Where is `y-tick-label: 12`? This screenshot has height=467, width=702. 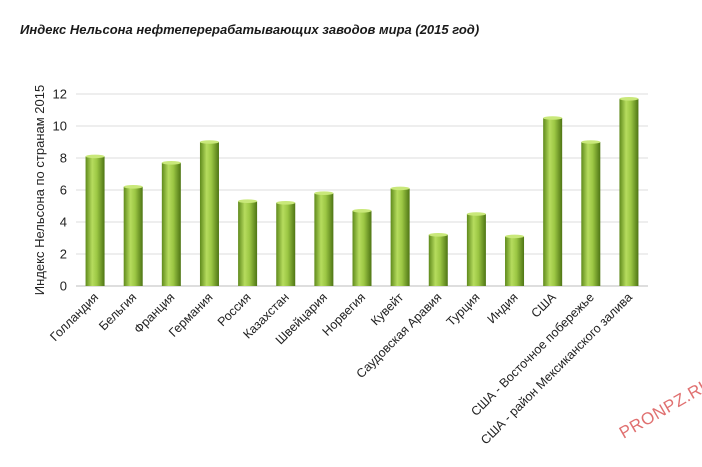 y-tick-label: 12 is located at coordinates (60, 94).